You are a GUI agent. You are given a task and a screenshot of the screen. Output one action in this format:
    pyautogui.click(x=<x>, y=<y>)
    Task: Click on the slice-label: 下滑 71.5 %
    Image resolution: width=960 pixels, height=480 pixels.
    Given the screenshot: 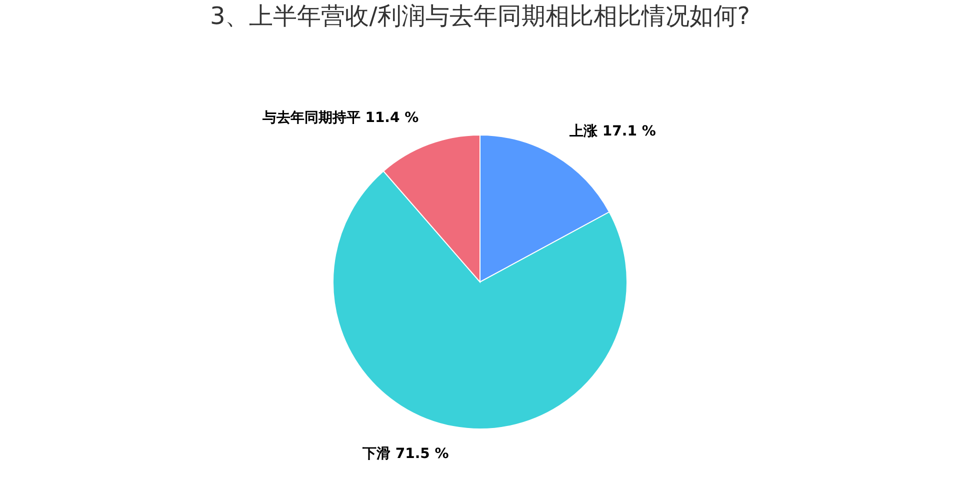 What is the action you would take?
    pyautogui.click(x=405, y=454)
    